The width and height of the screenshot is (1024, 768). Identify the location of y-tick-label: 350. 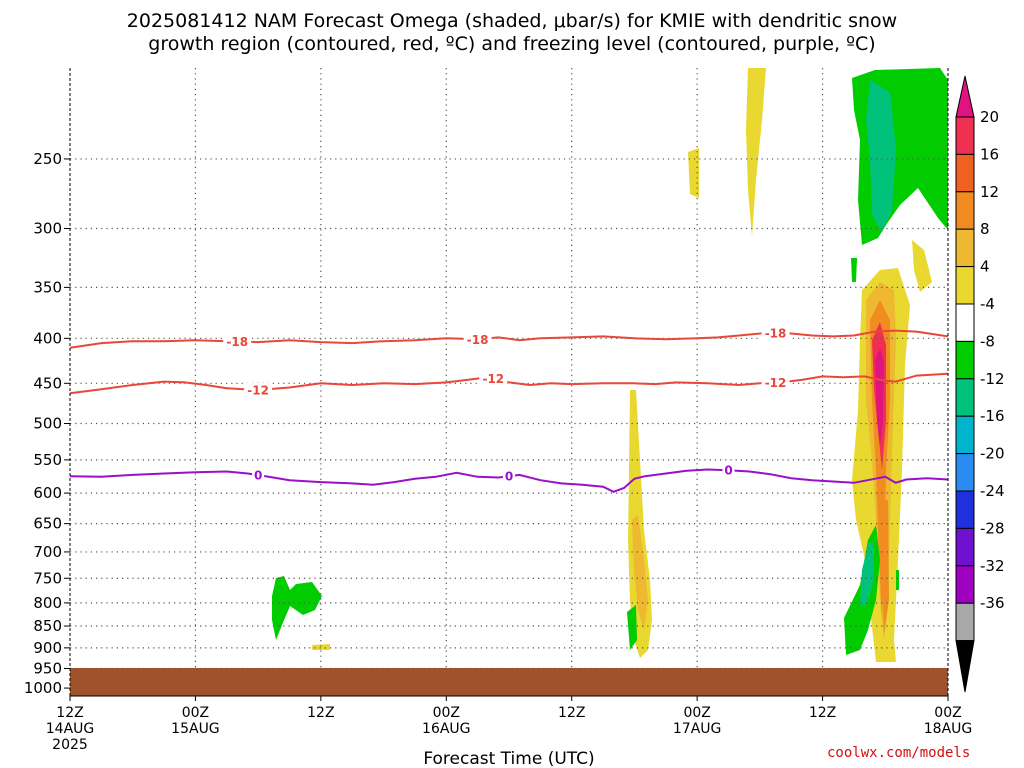
(47, 287).